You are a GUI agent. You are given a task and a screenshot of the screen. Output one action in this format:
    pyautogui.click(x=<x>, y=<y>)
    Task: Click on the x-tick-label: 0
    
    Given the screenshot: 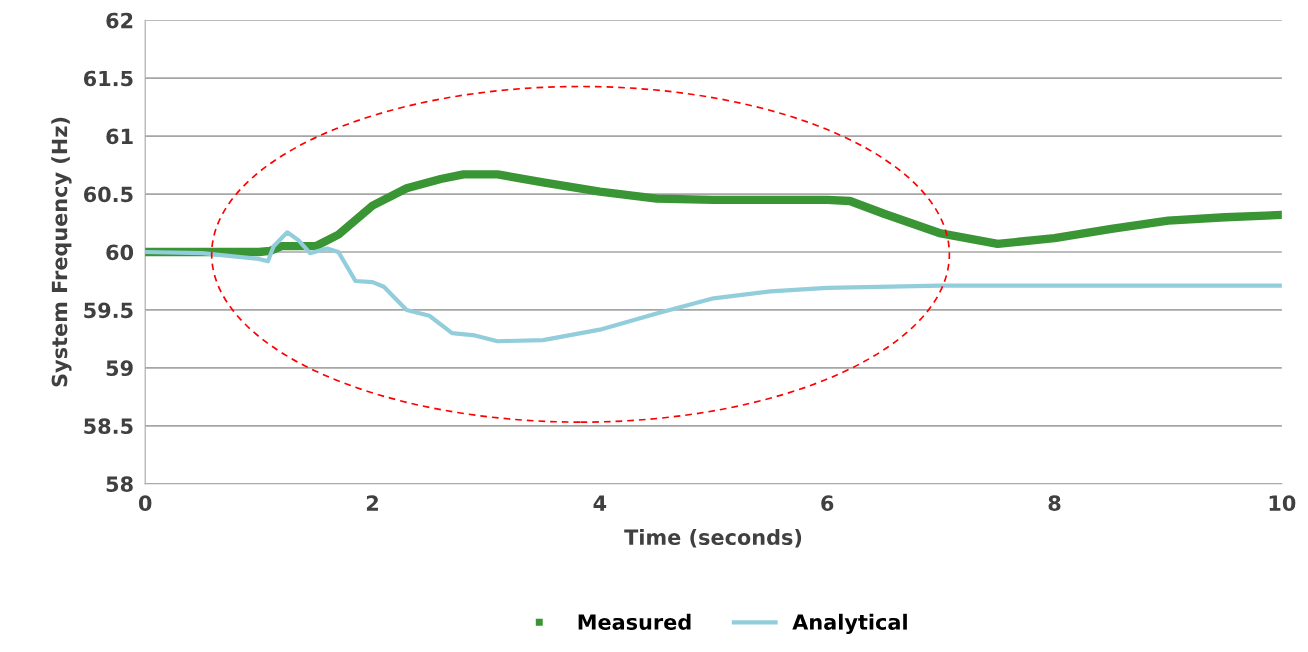 What is the action you would take?
    pyautogui.click(x=145, y=503)
    